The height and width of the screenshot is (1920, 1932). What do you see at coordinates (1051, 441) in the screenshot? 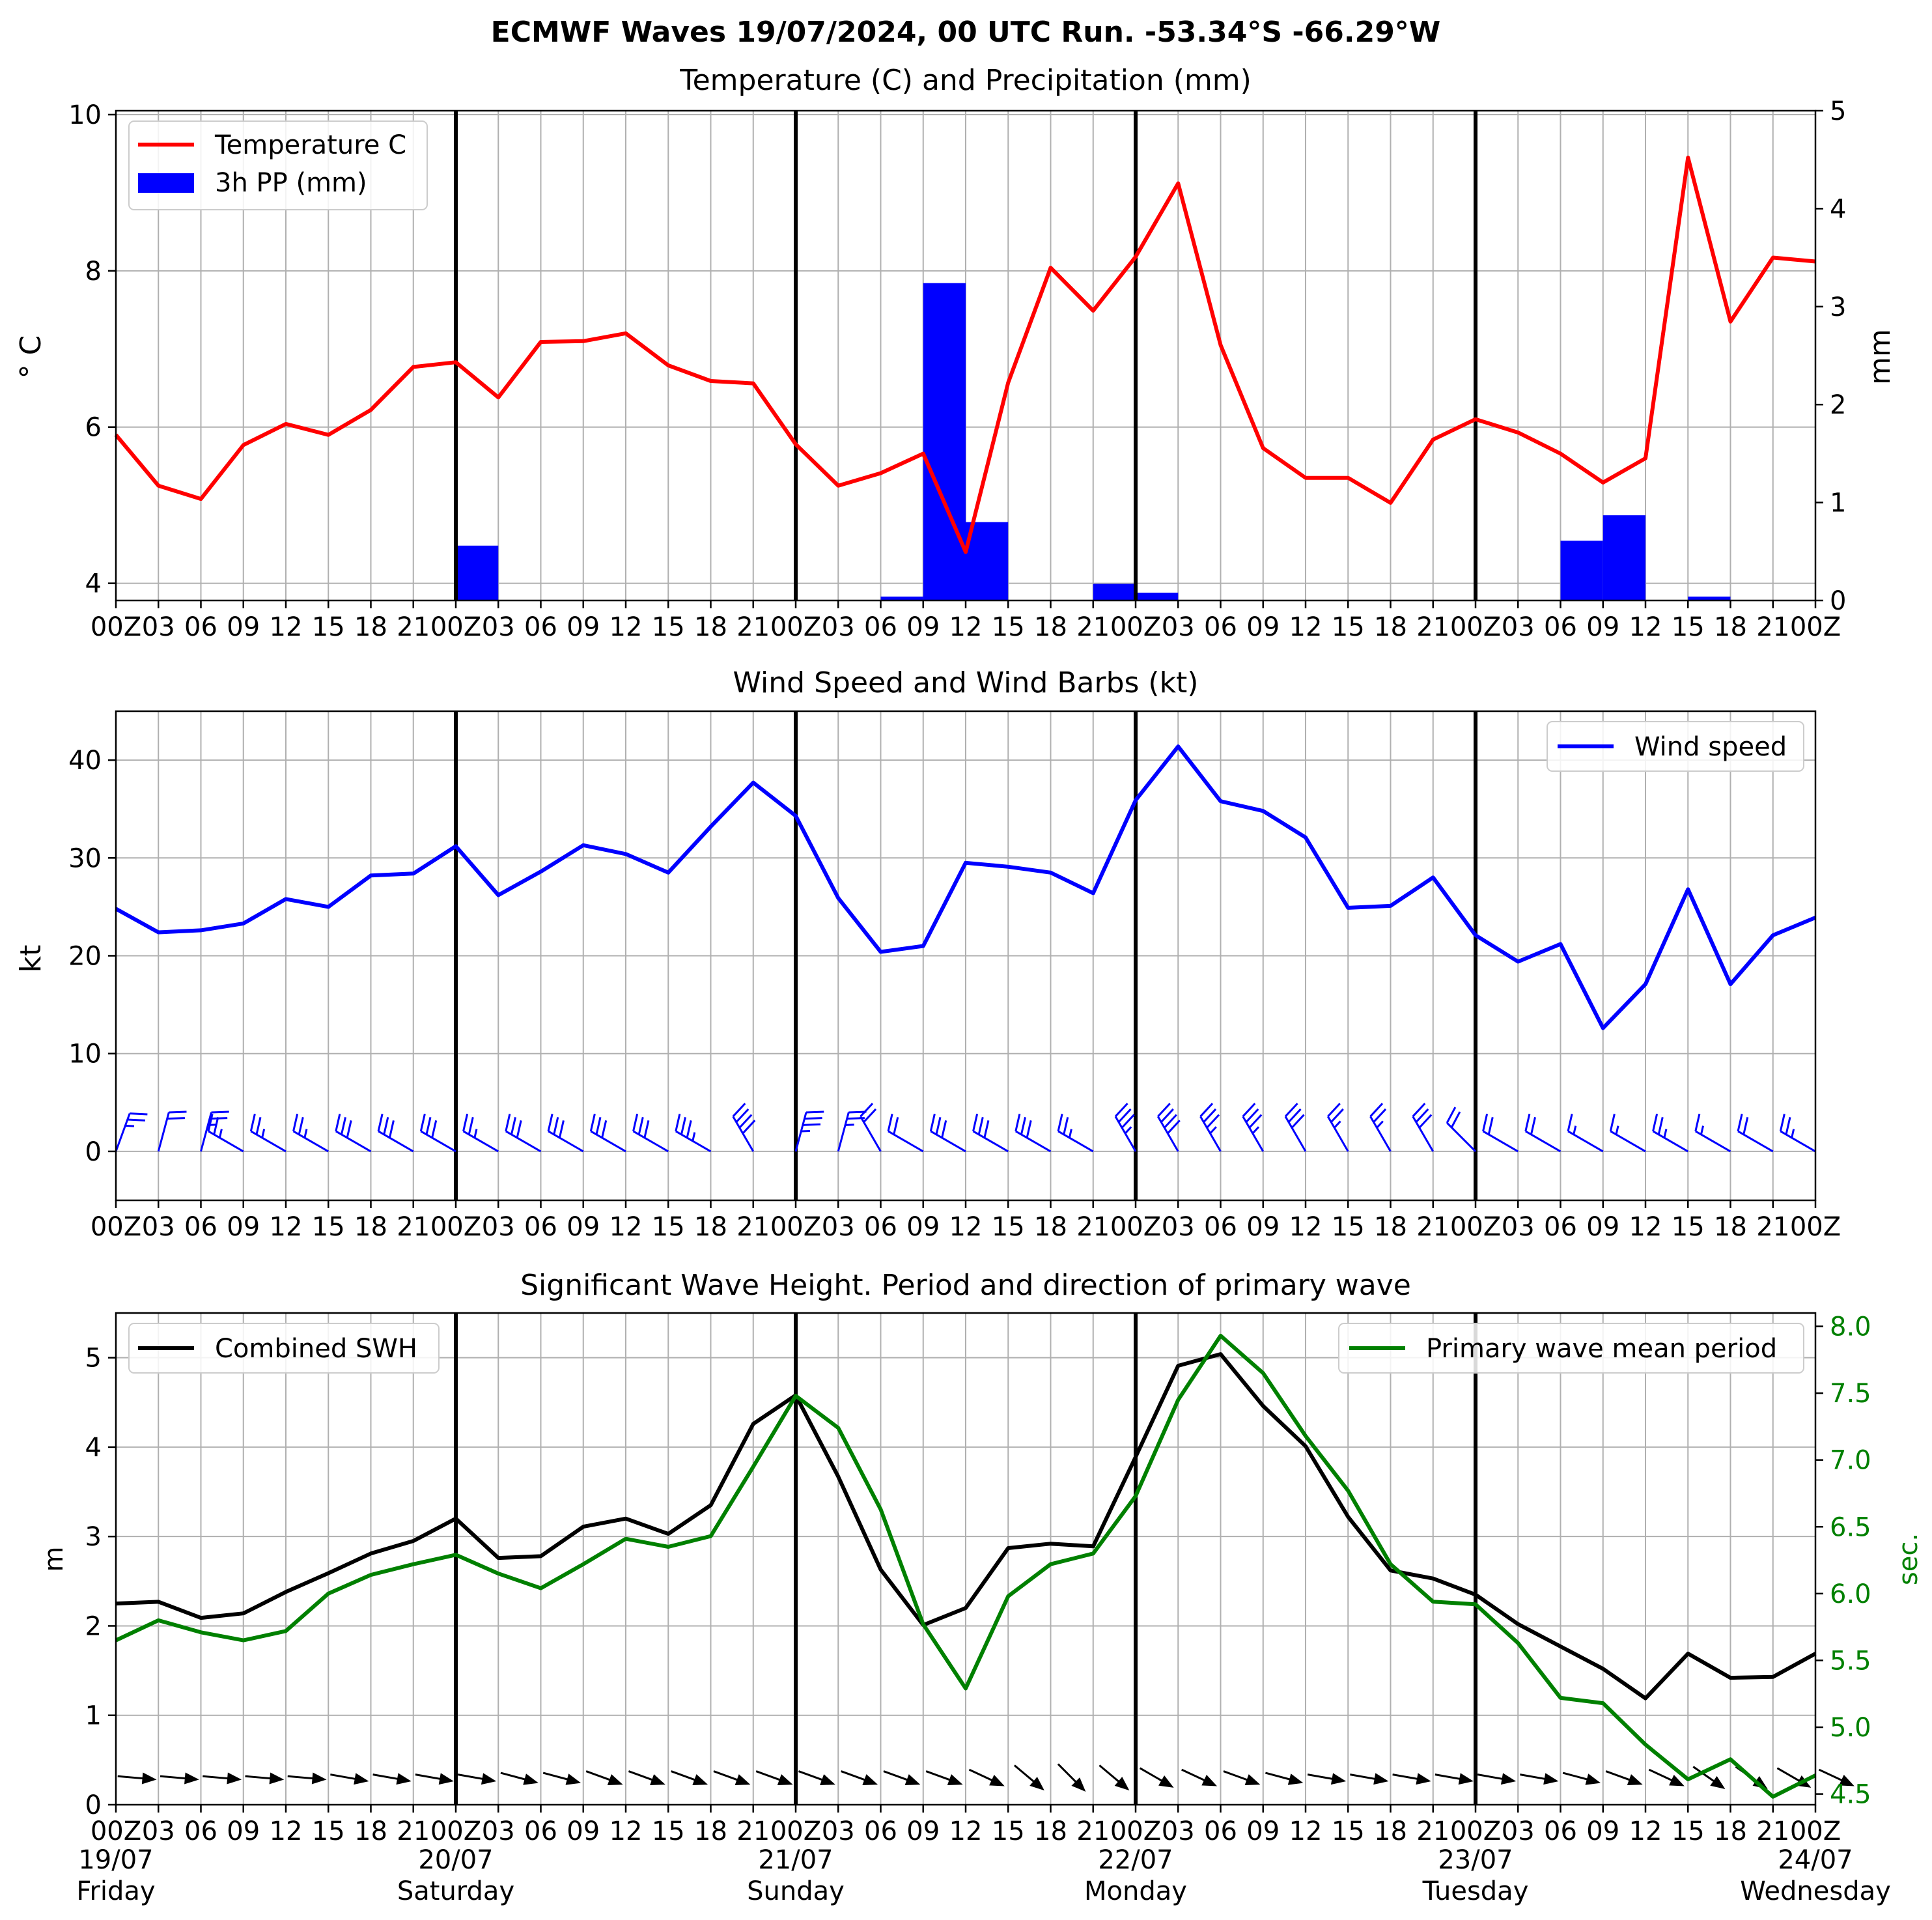
I see `precip-bars` at bounding box center [1051, 441].